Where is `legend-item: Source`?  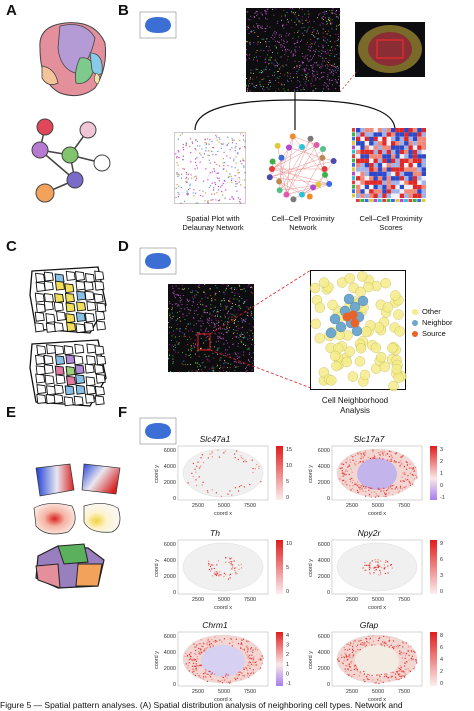
legend-item: Source is located at coordinates (442, 333).